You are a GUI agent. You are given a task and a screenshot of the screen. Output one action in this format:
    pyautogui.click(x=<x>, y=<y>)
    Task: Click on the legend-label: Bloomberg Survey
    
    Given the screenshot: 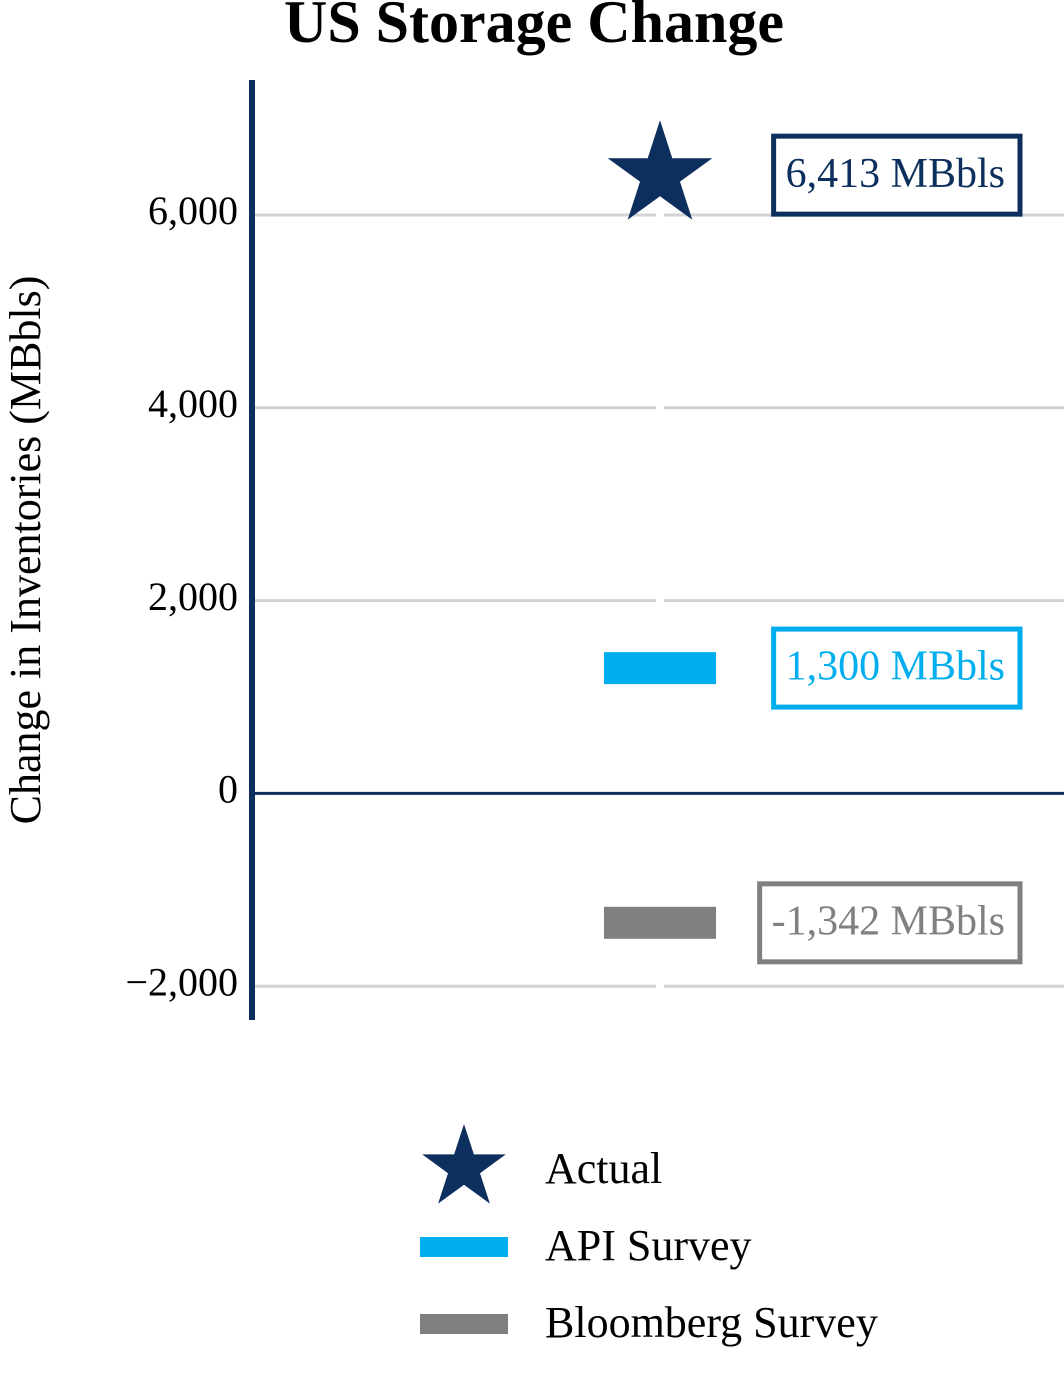 What is the action you would take?
    pyautogui.click(x=711, y=1322)
    